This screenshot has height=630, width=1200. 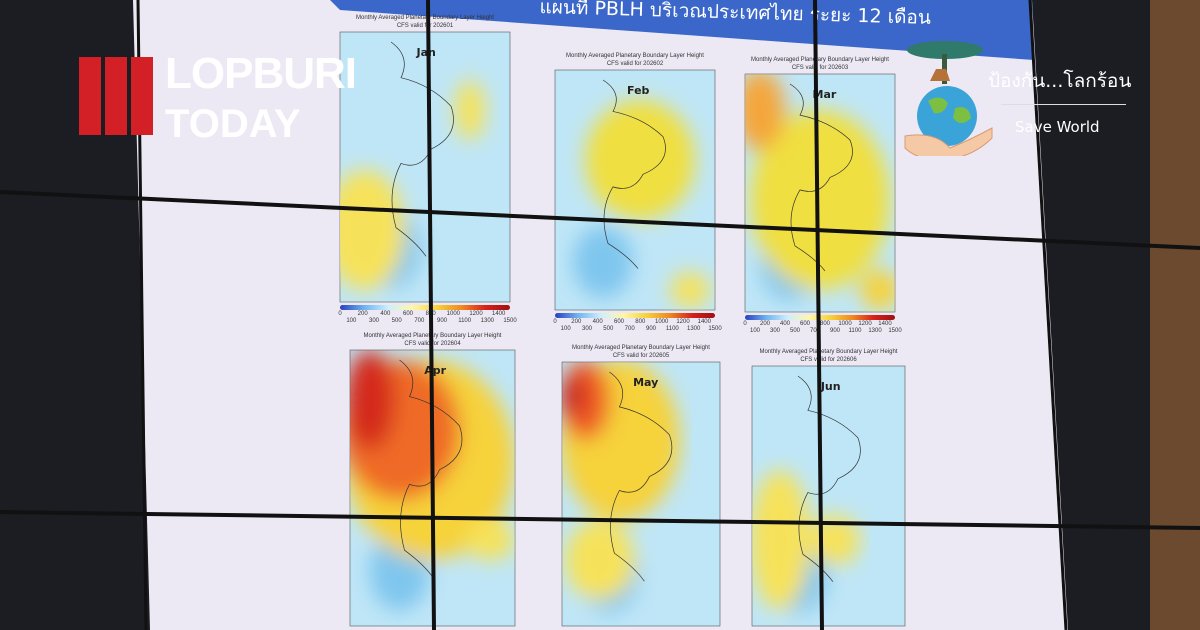 What do you see at coordinates (830, 386) in the screenshot?
I see `map-month-label: Jun` at bounding box center [830, 386].